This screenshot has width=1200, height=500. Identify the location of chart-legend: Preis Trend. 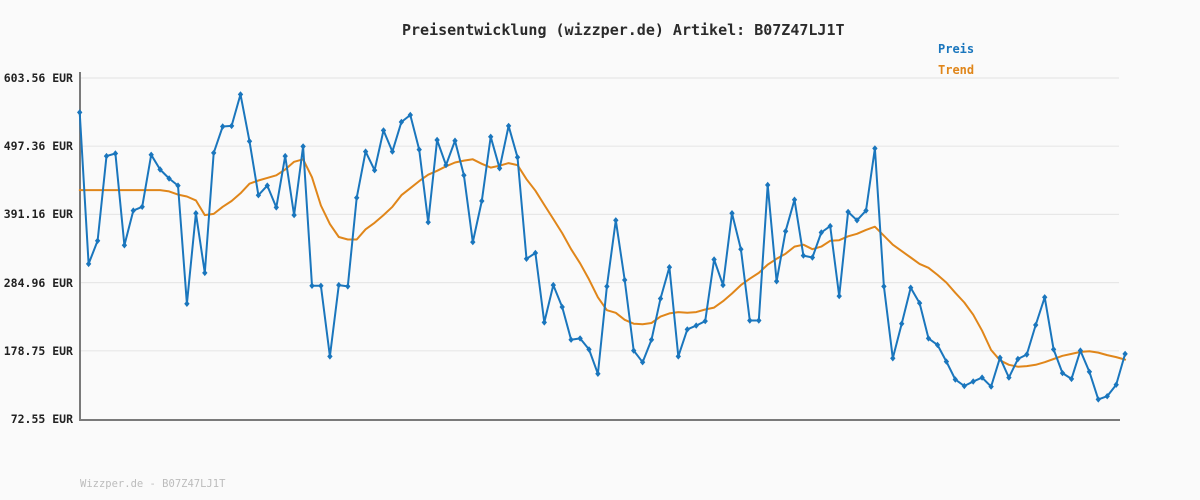
(956, 60).